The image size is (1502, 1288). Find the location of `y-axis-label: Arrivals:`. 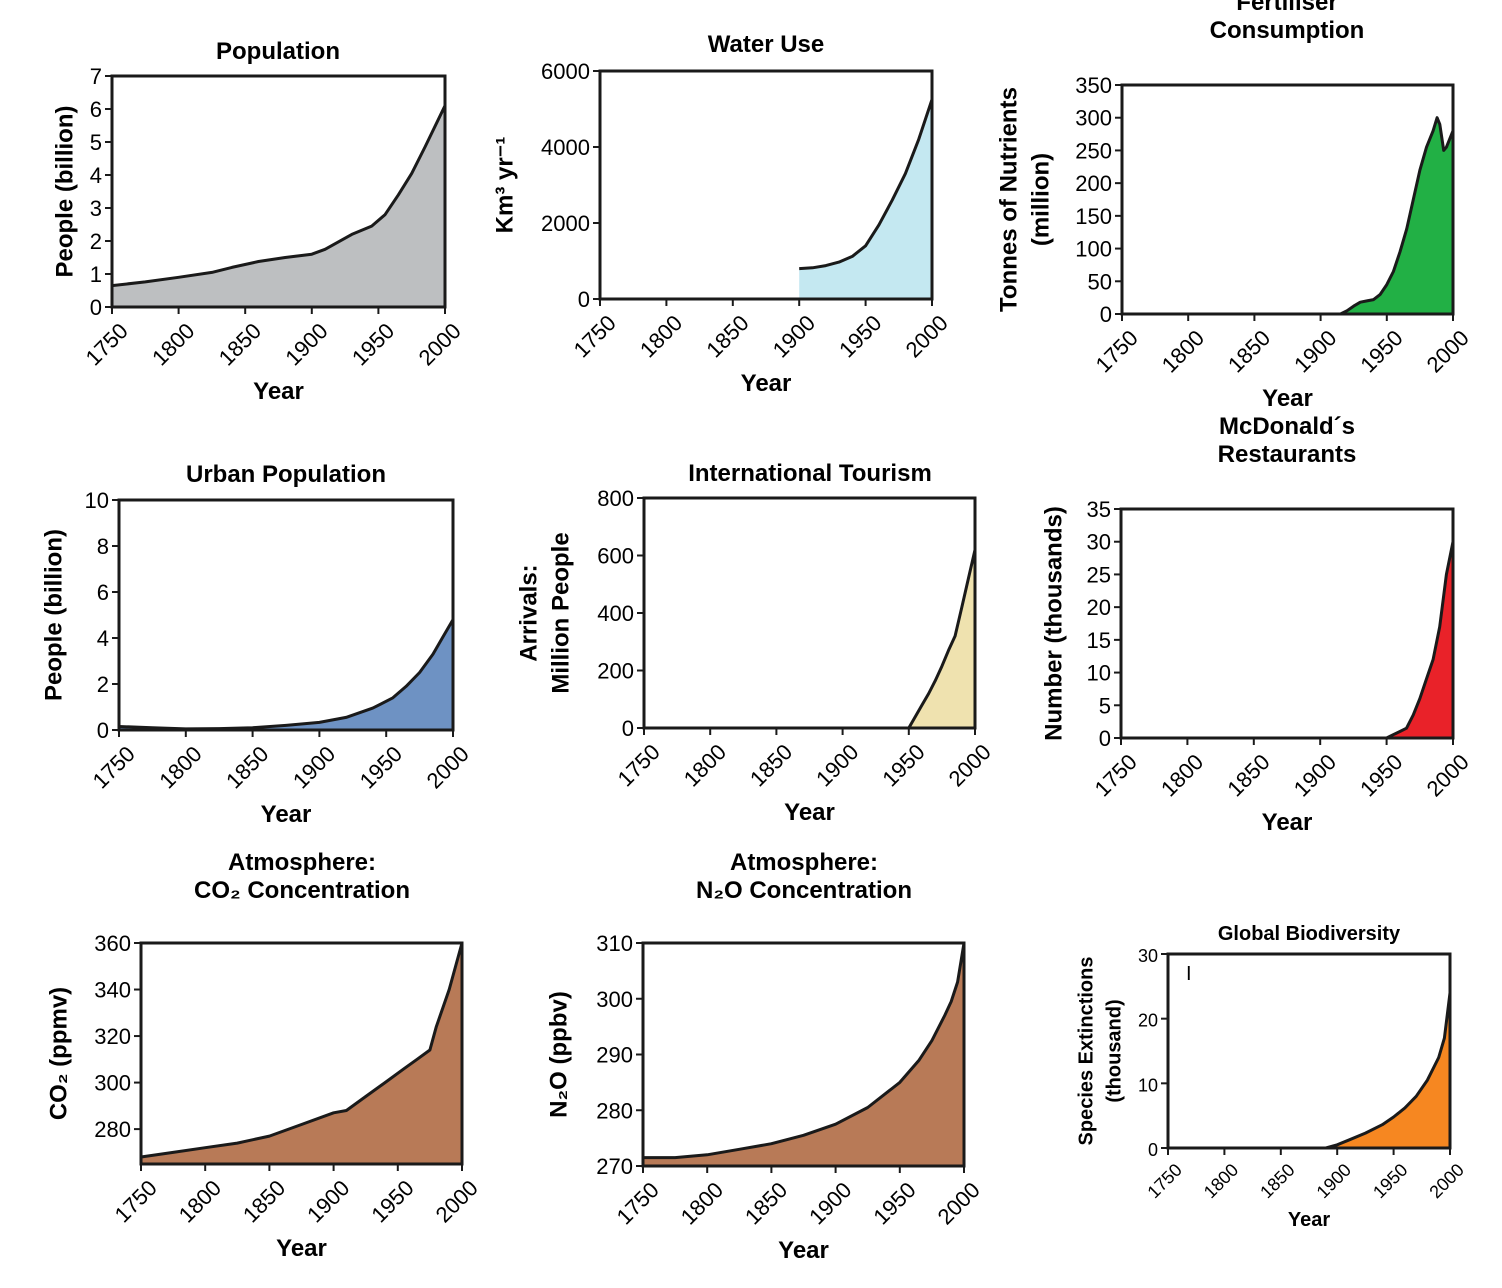

y-axis-label: Arrivals: is located at coordinates (528, 612).